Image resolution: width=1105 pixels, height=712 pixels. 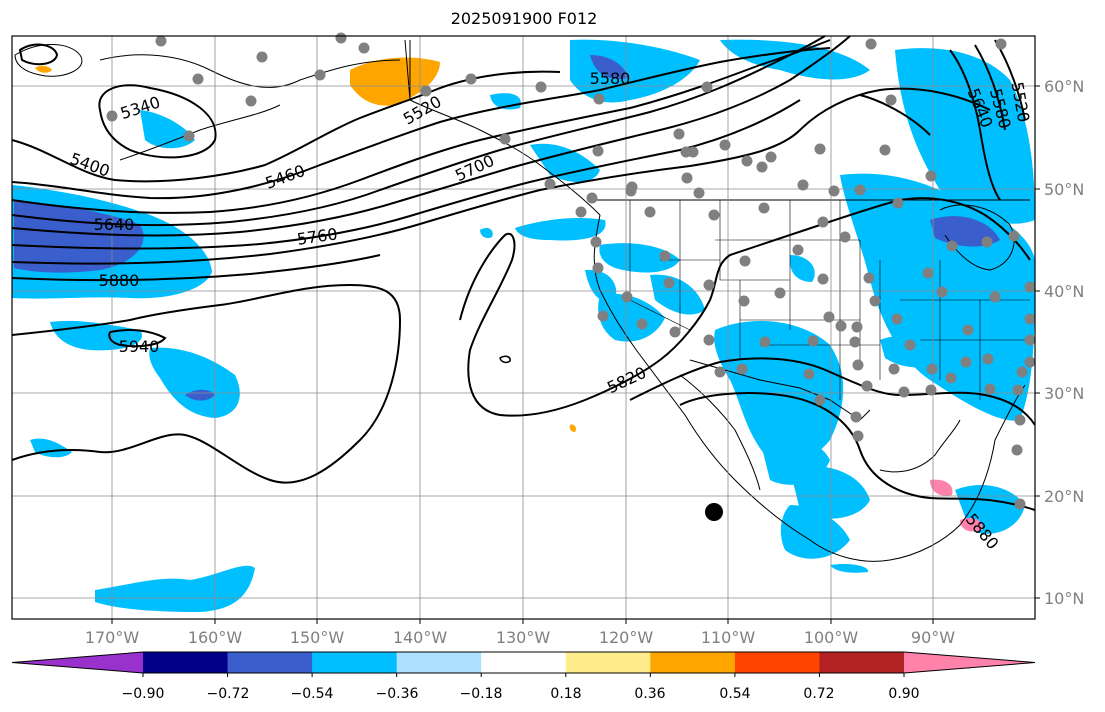 I want to click on colorbar-tick-label: 0.54, so click(x=734, y=694).